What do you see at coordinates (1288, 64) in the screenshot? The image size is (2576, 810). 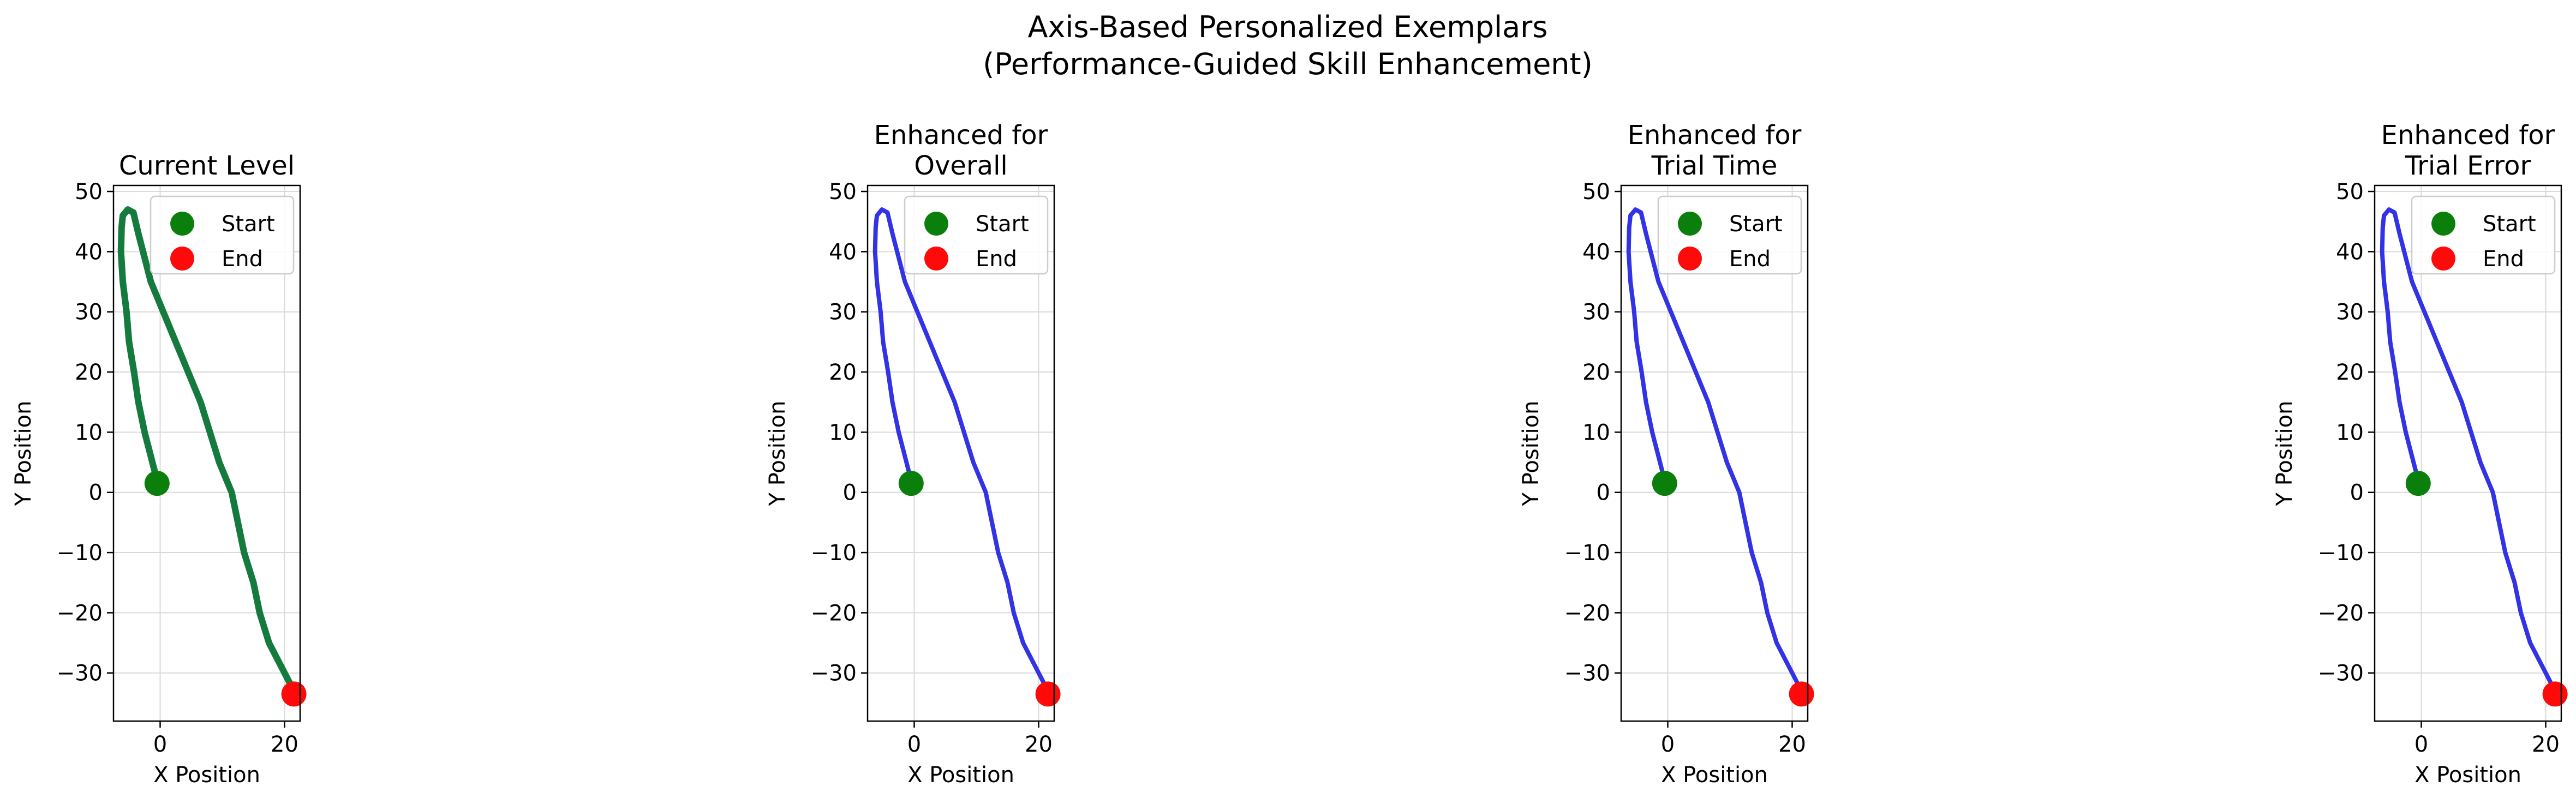 I see `figure-suptitle-line2: (Performance-Guided Skill Enhancement)` at bounding box center [1288, 64].